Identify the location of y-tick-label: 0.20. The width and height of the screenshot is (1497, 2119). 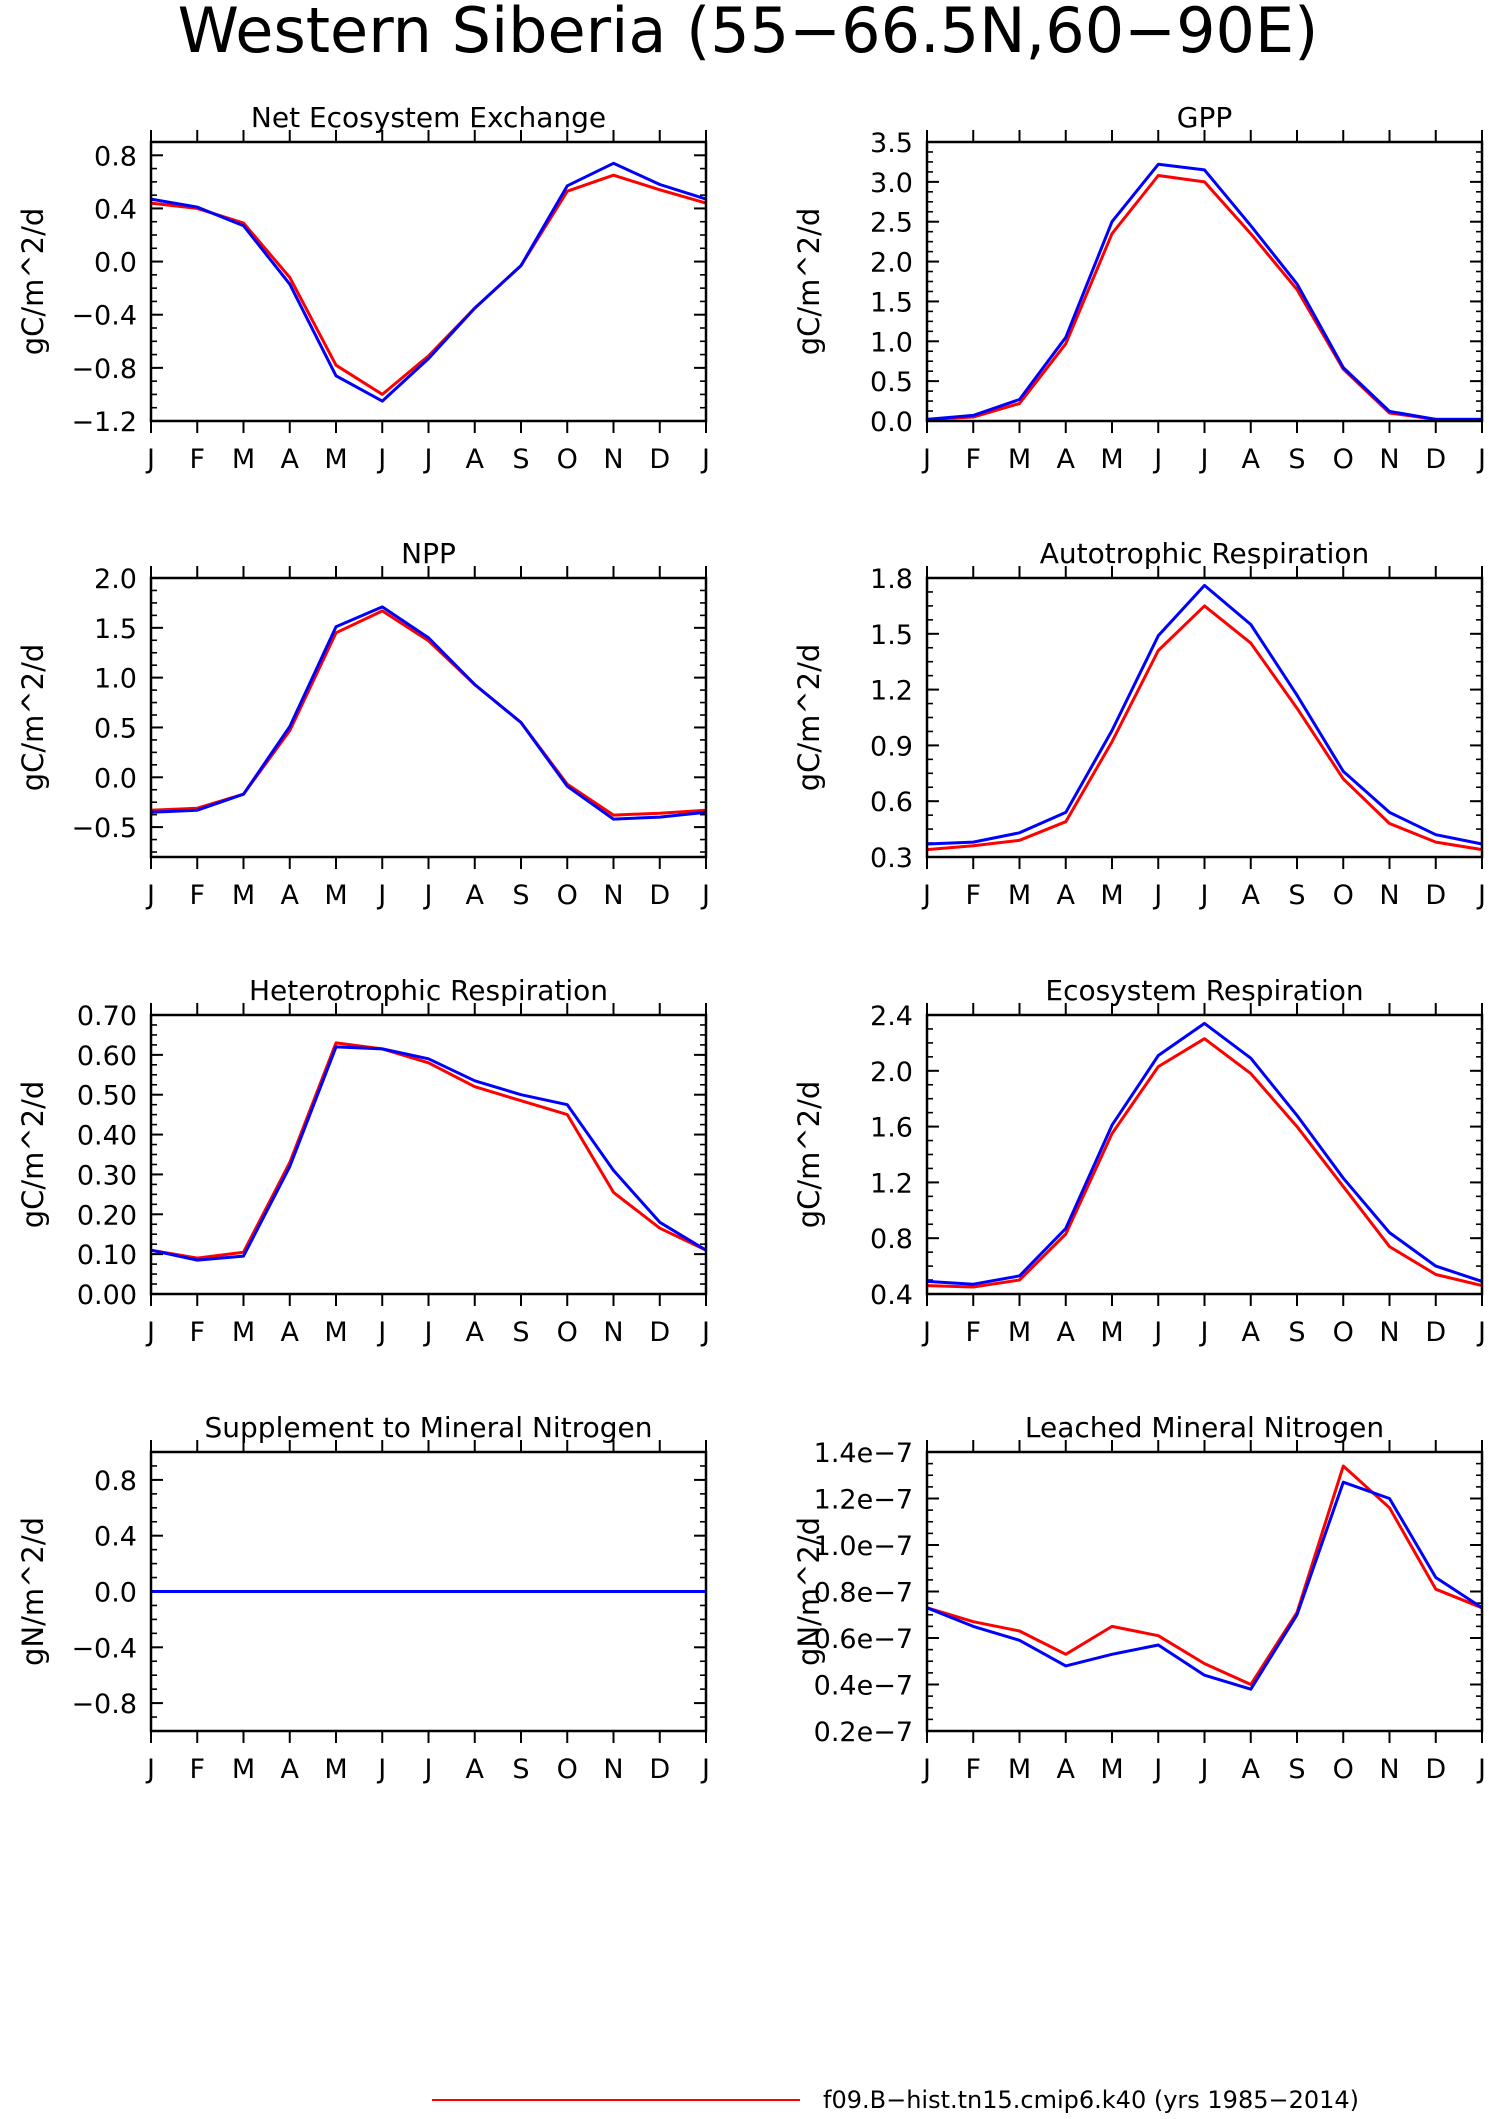
(107, 1215).